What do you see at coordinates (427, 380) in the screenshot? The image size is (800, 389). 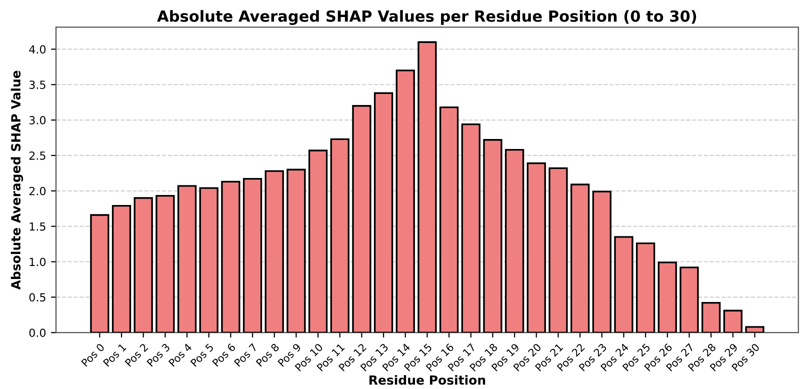 I see `x-axis-title: Residue Position` at bounding box center [427, 380].